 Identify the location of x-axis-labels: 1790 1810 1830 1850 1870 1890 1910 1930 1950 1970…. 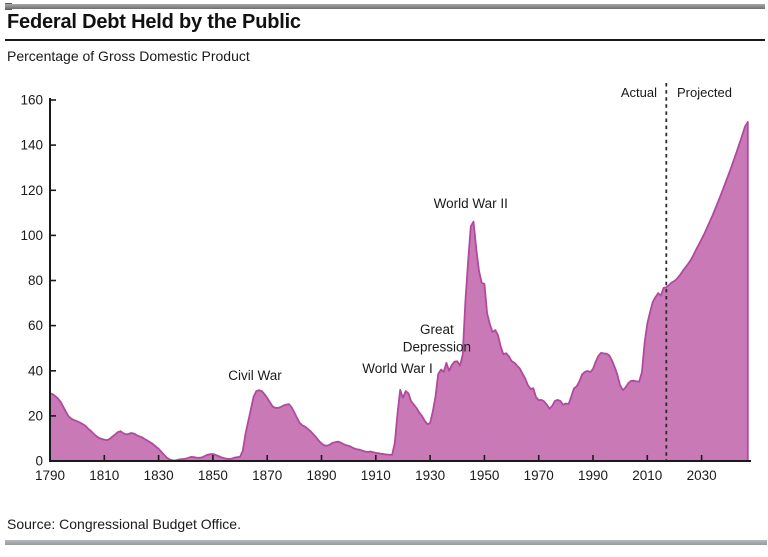
(376, 475).